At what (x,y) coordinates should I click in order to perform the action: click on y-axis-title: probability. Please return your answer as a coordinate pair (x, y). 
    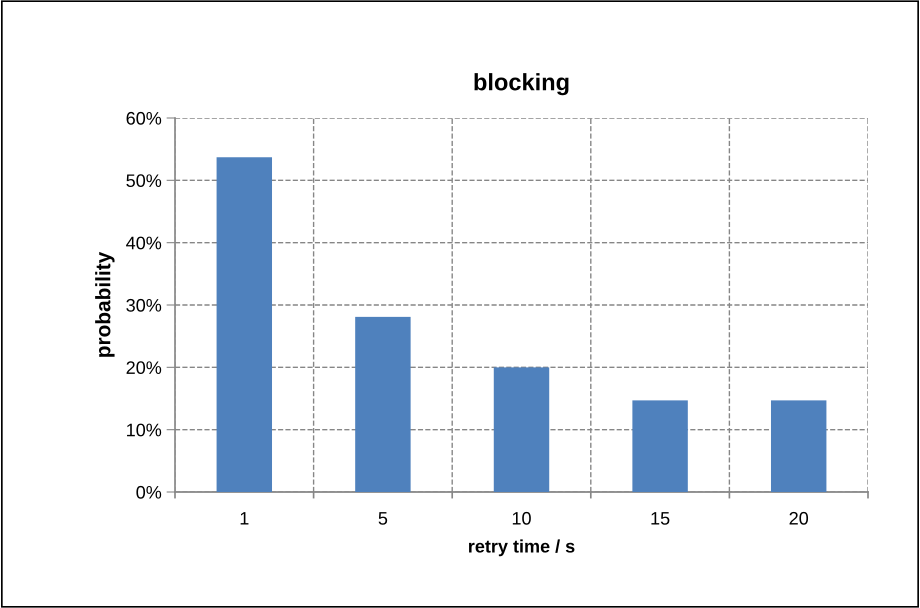
    Looking at the image, I should click on (105, 304).